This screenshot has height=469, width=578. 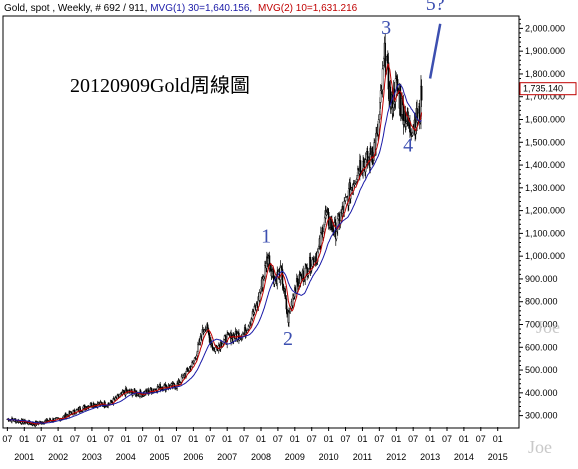 I want to click on x-tick-year: 2006, so click(x=193, y=457).